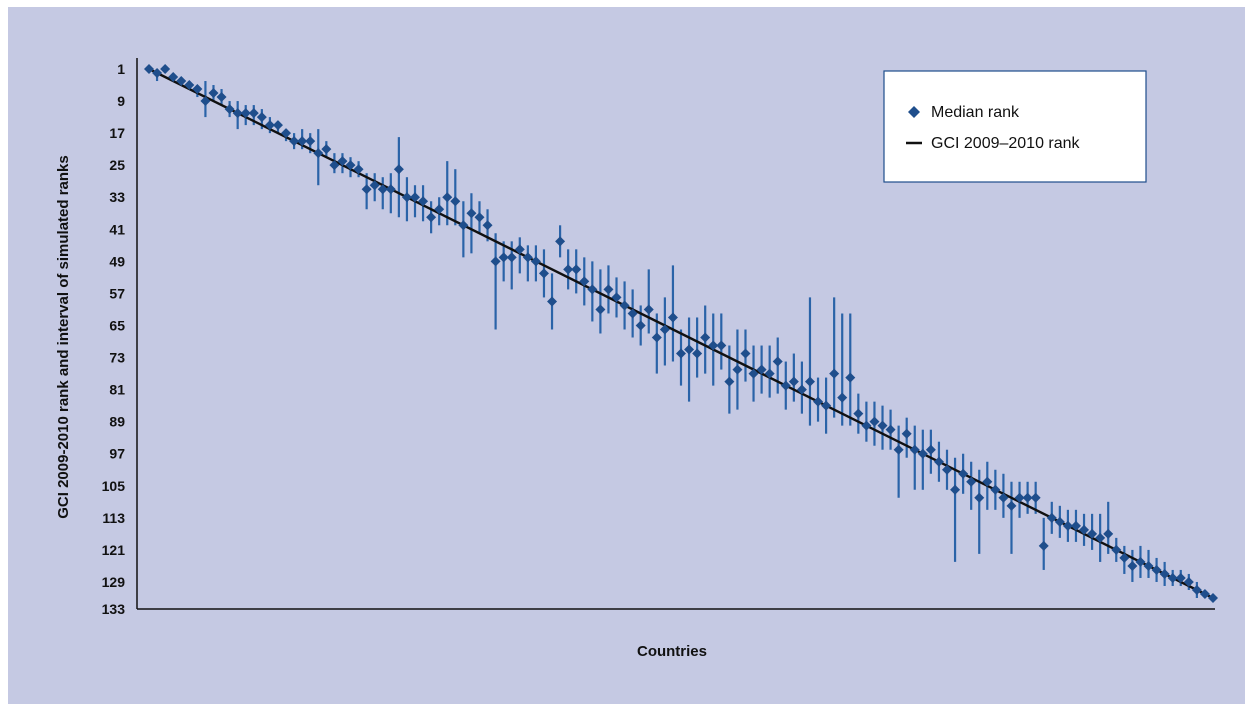  What do you see at coordinates (117, 422) in the screenshot?
I see `y-tick-label: 89` at bounding box center [117, 422].